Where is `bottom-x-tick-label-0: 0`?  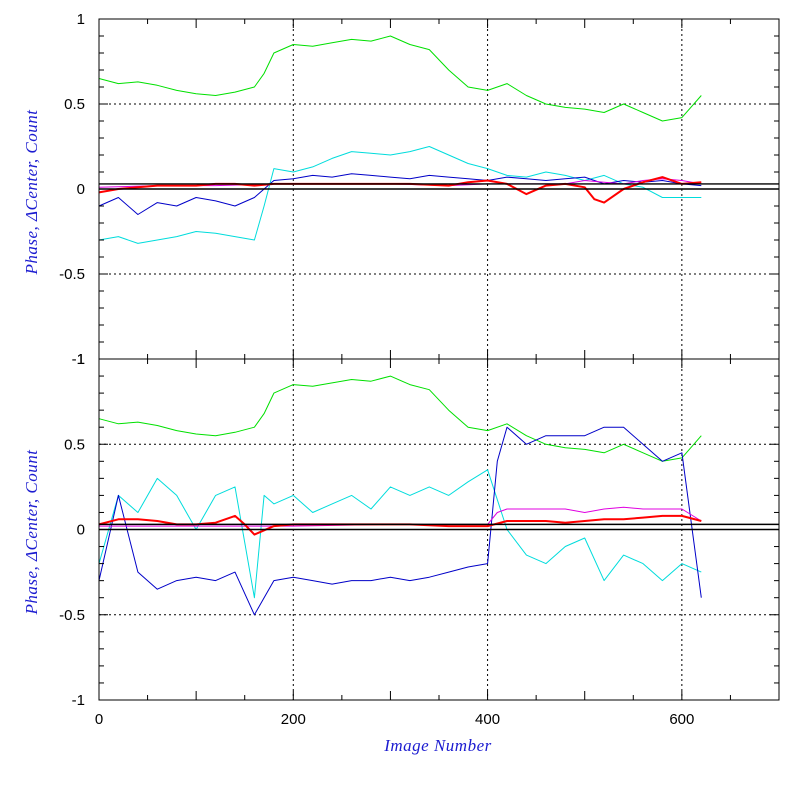
bottom-x-tick-label-0: 0 is located at coordinates (99, 719).